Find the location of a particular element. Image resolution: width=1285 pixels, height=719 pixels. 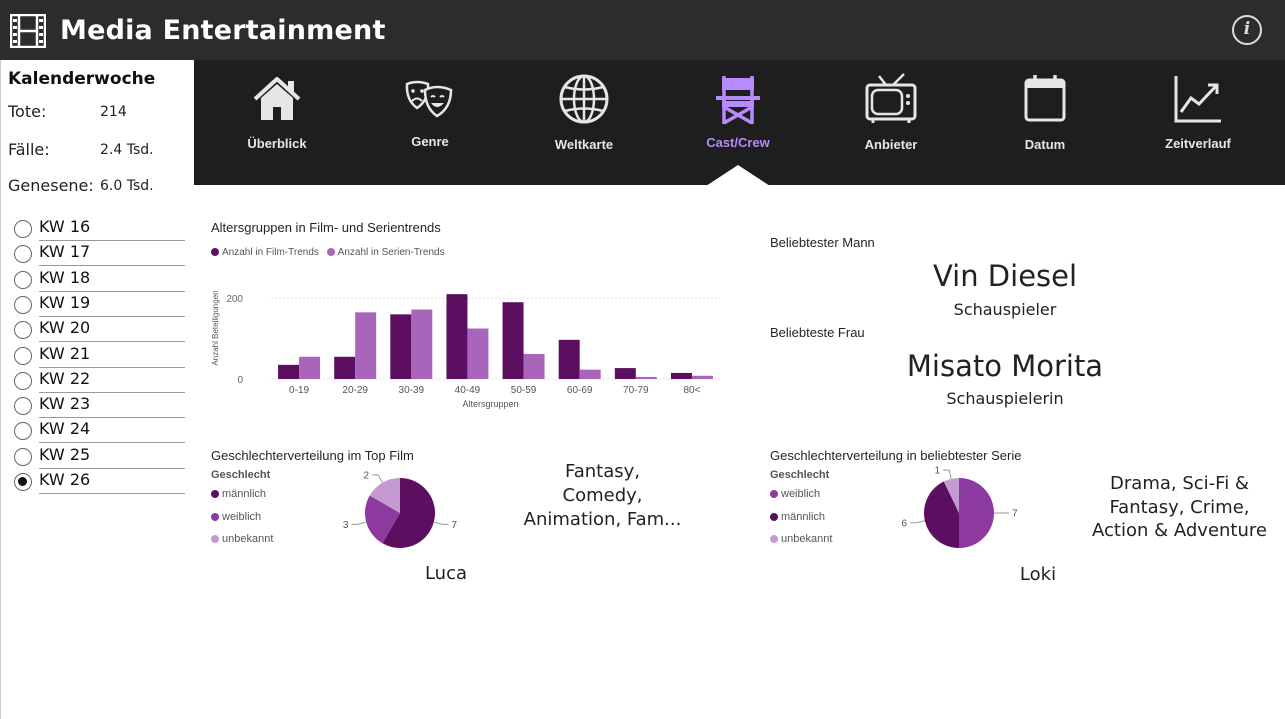

nav-overview: Überblick is located at coordinates (277, 122).